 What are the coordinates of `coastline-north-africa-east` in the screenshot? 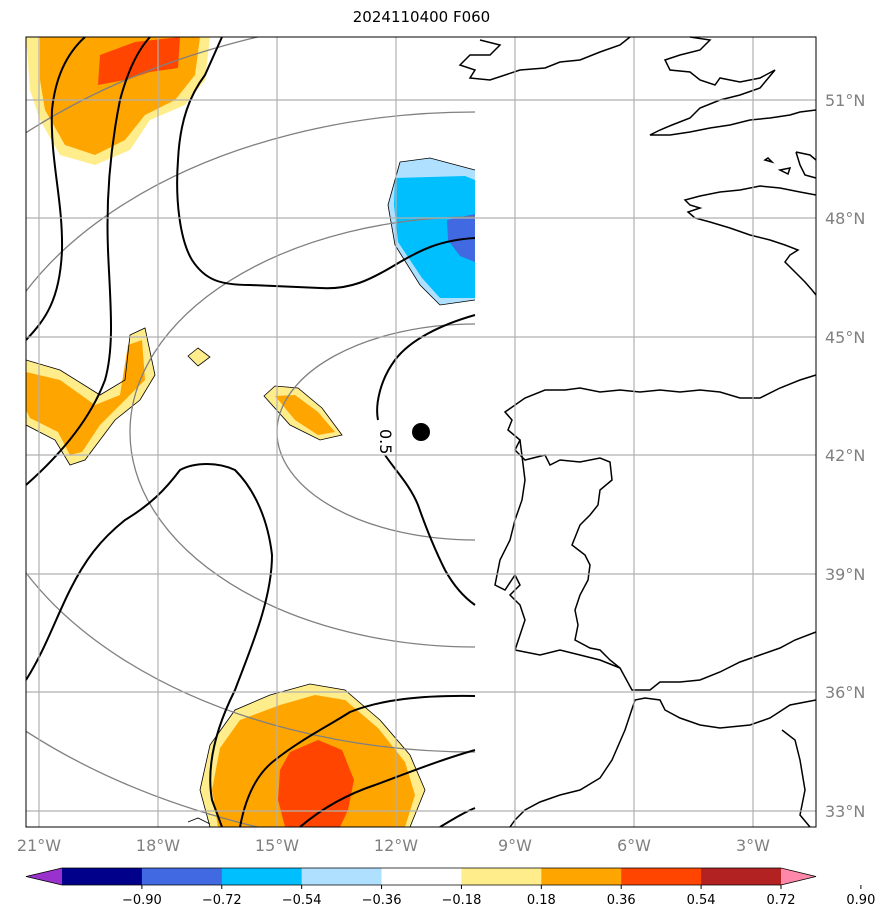 It's located at (796, 778).